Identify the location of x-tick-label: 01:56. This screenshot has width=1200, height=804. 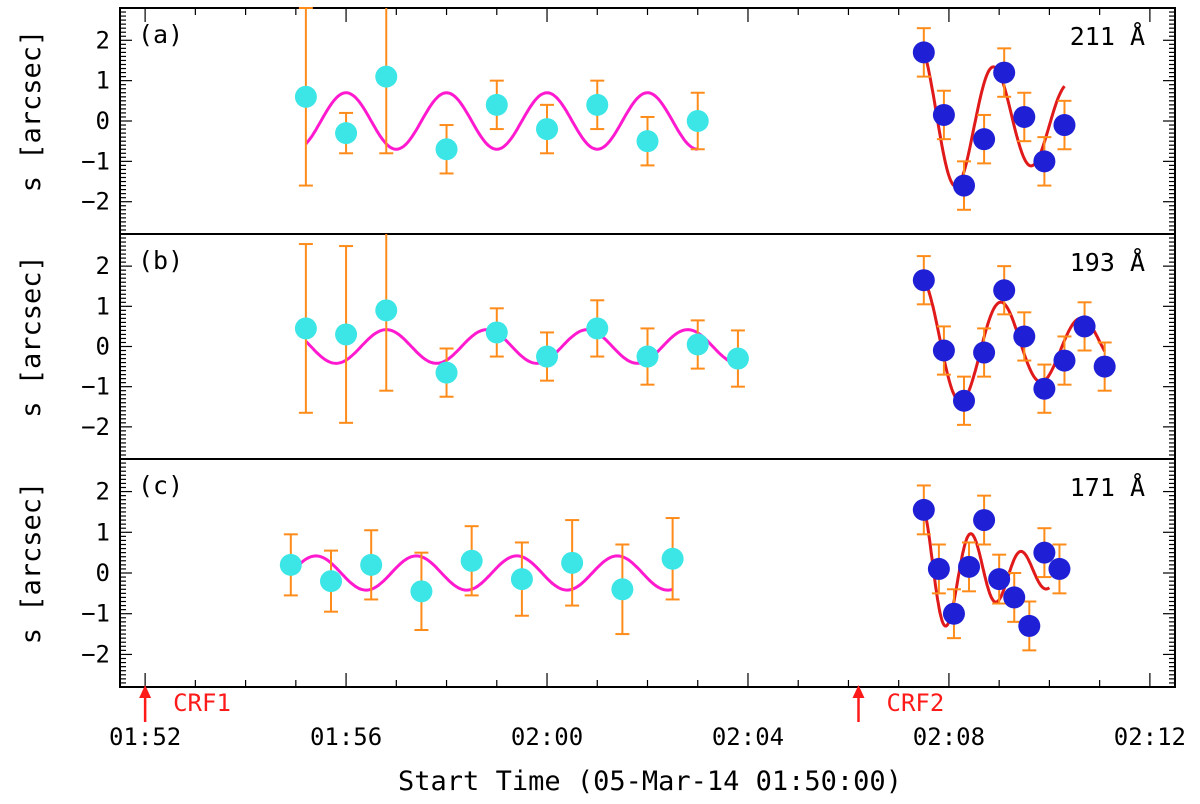
(346, 737).